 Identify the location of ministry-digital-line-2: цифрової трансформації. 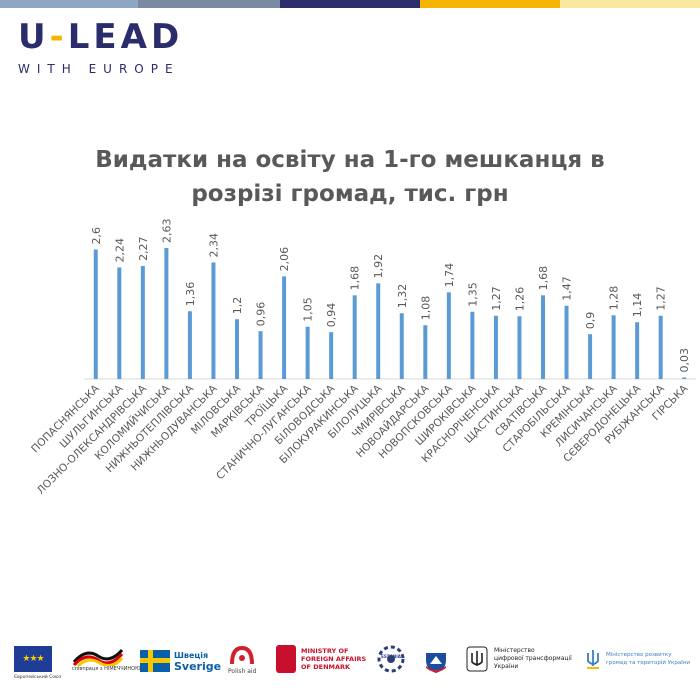
(533, 658).